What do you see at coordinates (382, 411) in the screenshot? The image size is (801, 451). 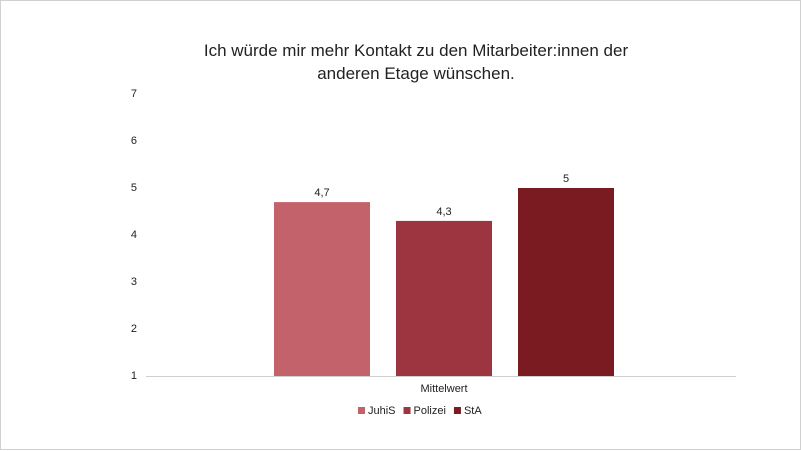 I see `legend-label: JuhiS` at bounding box center [382, 411].